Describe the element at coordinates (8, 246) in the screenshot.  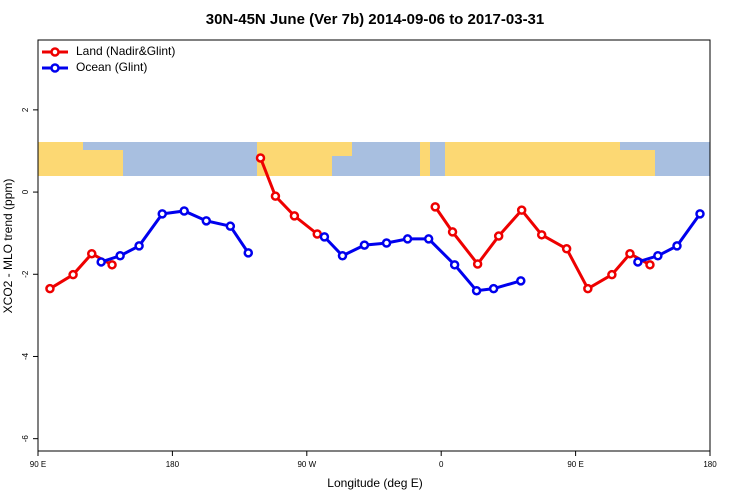
I see `y-axis-label: XCO2 - MLO trend (ppm)` at that location.